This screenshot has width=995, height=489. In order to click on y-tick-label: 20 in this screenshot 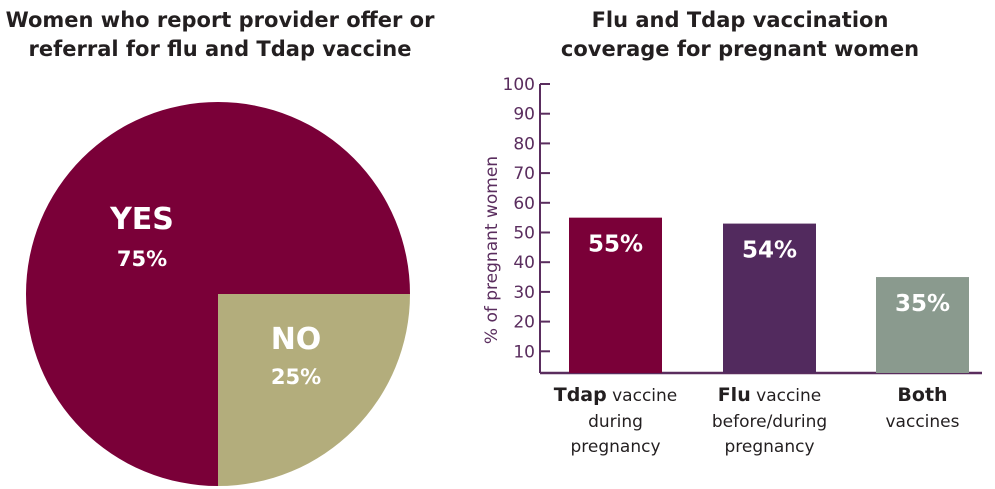, I will do `click(524, 323)`.